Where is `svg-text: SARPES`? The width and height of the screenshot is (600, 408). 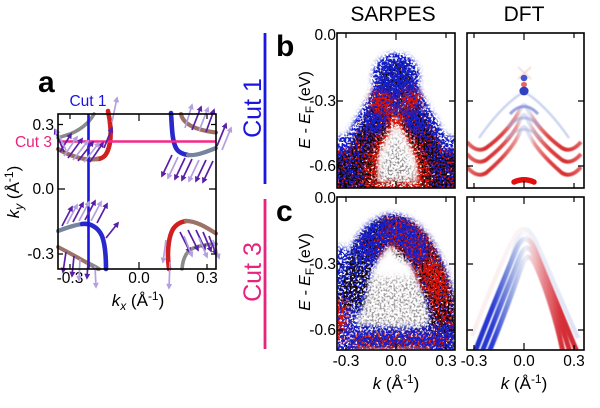
svg-text: SARPES is located at coordinates (392, 14).